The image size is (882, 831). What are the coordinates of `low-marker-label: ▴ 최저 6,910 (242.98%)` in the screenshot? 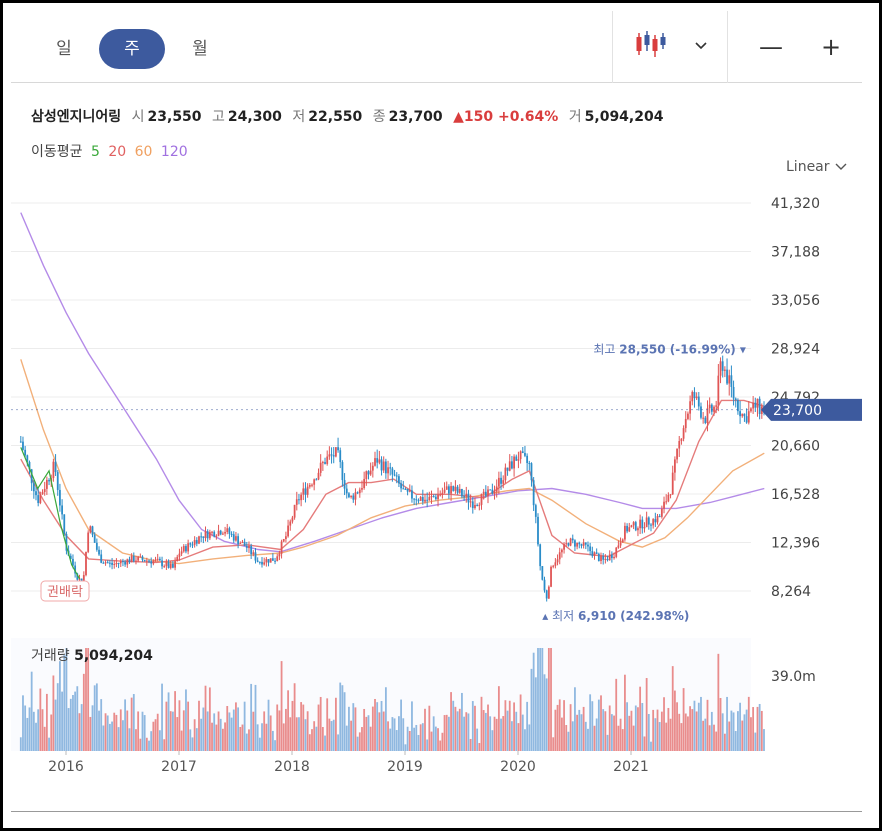 It's located at (615, 616).